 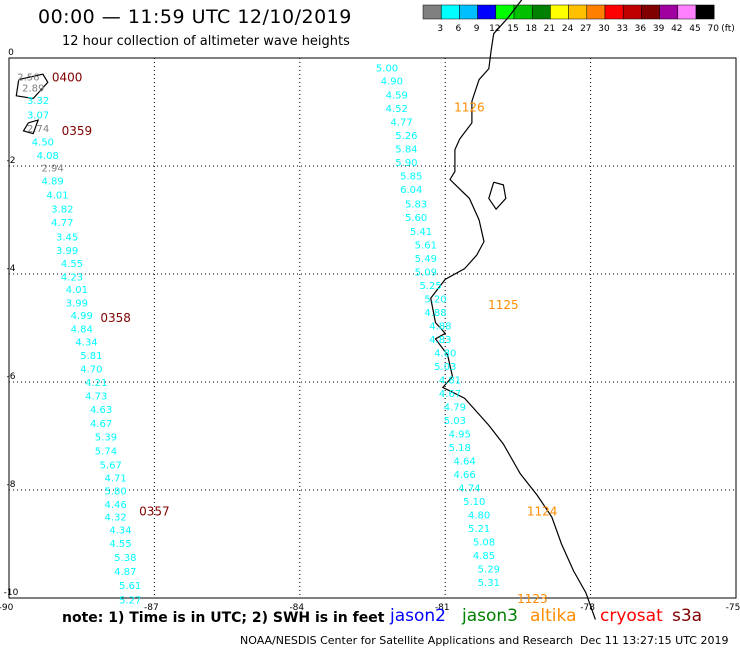 What do you see at coordinates (687, 616) in the screenshot?
I see `legend-s3a: s3a` at bounding box center [687, 616].